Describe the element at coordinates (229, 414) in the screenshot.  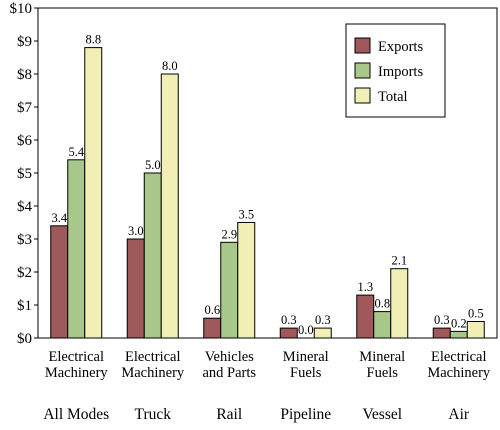
I see `mode-label-2: Rail` at that location.